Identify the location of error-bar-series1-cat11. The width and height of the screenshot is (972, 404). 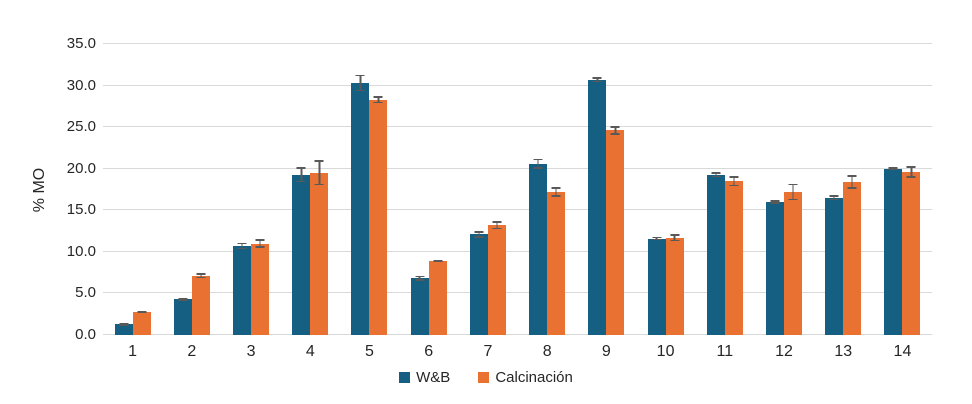
(716, 175).